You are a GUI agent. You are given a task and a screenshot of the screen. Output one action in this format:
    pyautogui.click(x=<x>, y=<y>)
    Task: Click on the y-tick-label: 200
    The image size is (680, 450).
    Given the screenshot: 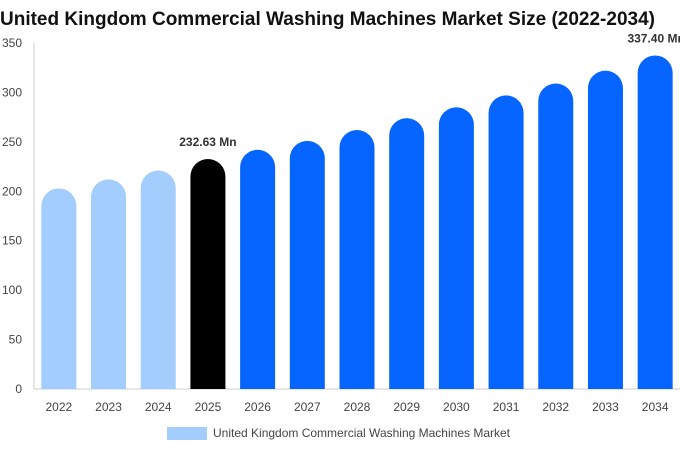 What is the action you would take?
    pyautogui.click(x=12, y=191)
    